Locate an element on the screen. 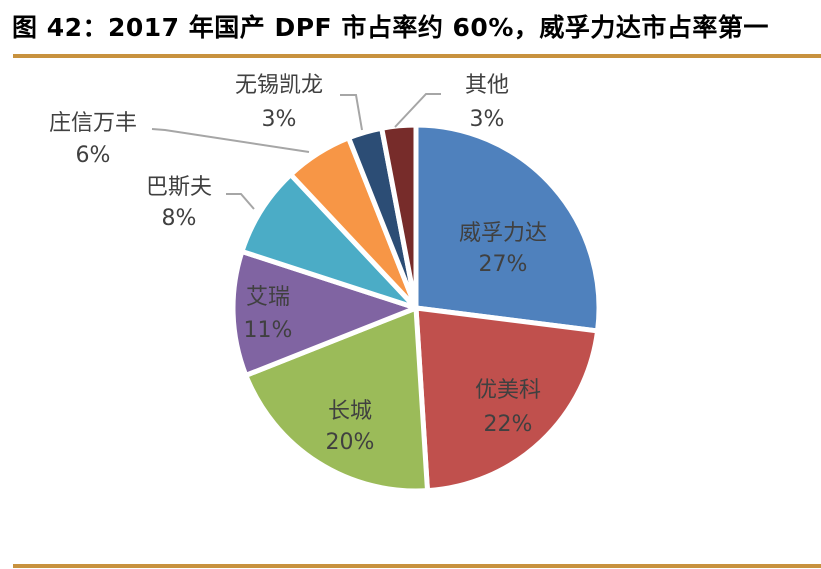 This screenshot has height=569, width=821. label-other-pct: 3% is located at coordinates (487, 119).